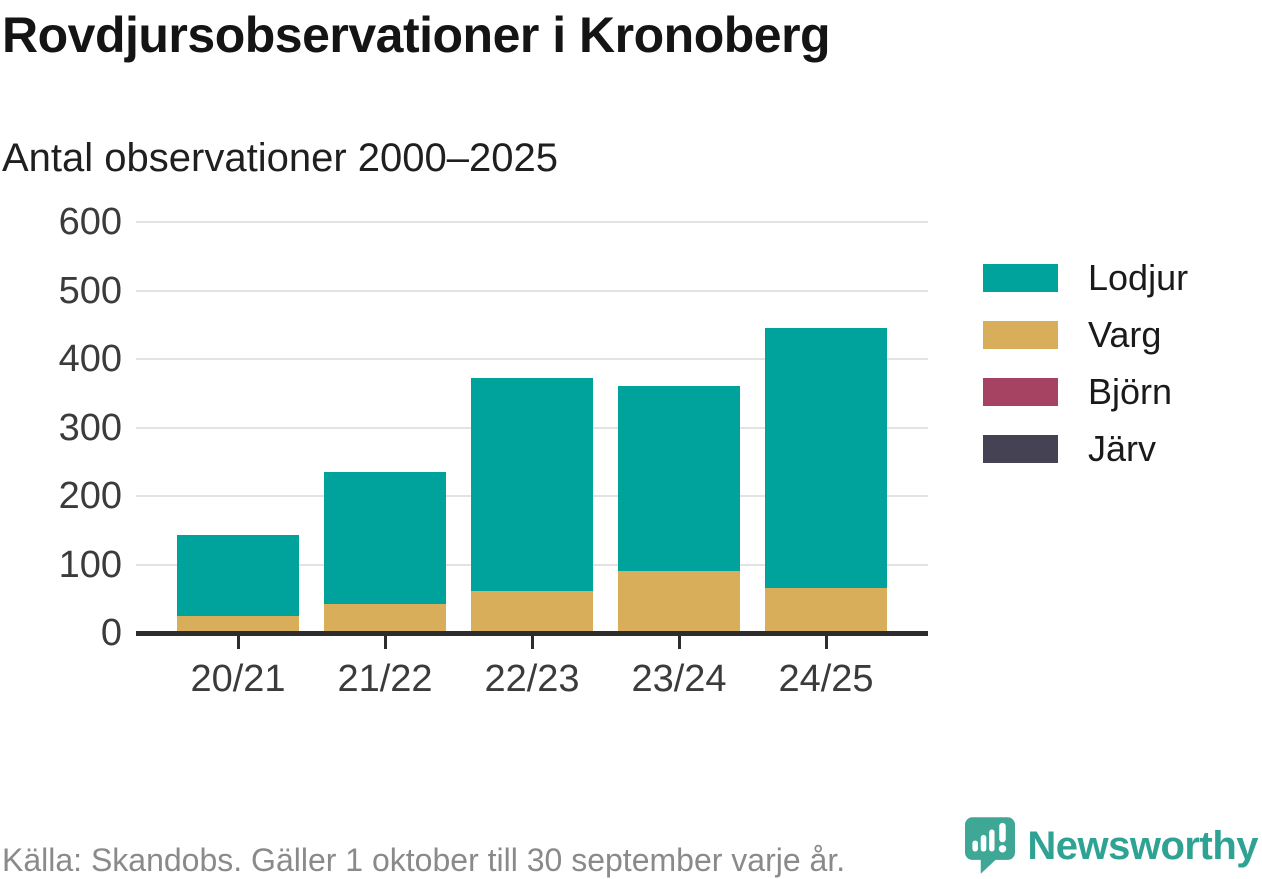 Image resolution: width=1262 pixels, height=879 pixels. What do you see at coordinates (238, 679) in the screenshot?
I see `x-axis-tick-label: 20/21` at bounding box center [238, 679].